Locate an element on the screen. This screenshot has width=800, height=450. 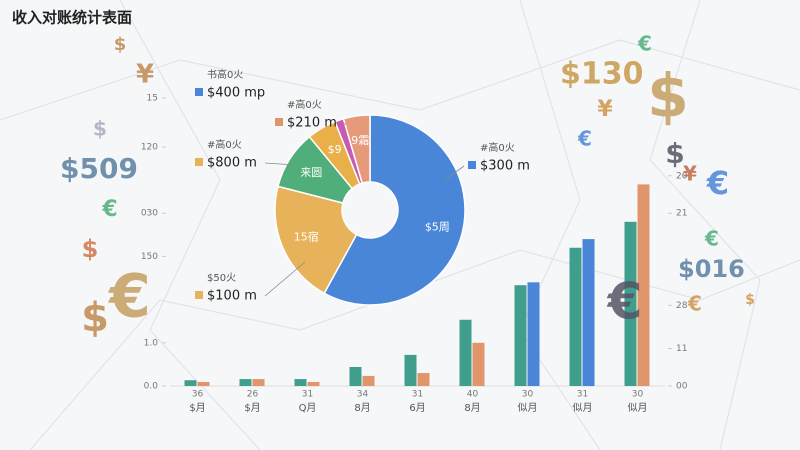
y-tick-label: 030 is located at coordinates (149, 214).